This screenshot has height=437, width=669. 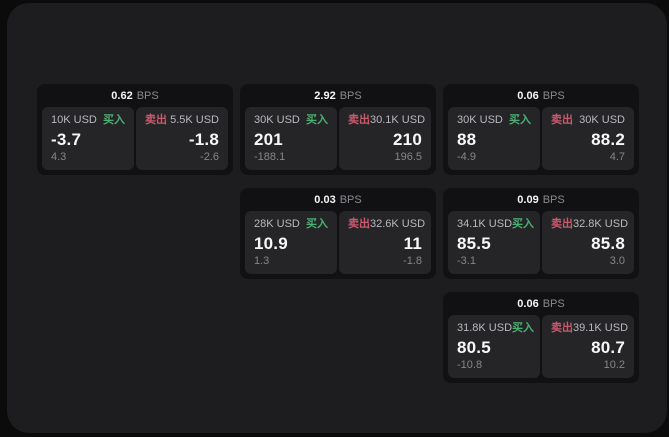 What do you see at coordinates (277, 224) in the screenshot?
I see `buy-amount: 28K USD` at bounding box center [277, 224].